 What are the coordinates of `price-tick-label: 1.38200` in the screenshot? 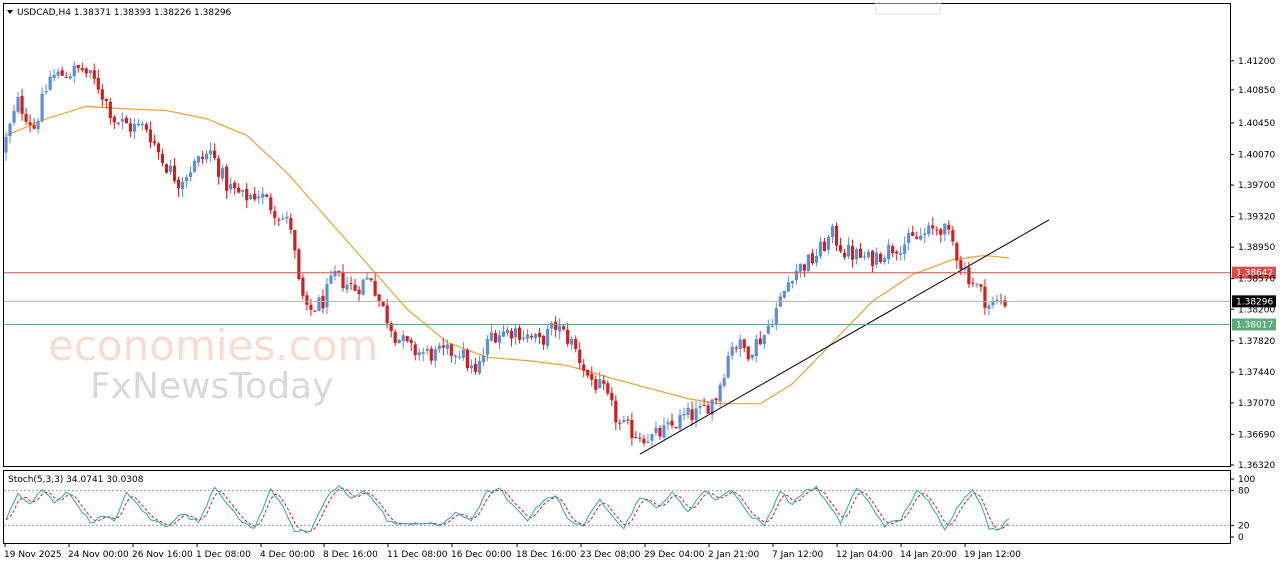 It's located at (1256, 310).